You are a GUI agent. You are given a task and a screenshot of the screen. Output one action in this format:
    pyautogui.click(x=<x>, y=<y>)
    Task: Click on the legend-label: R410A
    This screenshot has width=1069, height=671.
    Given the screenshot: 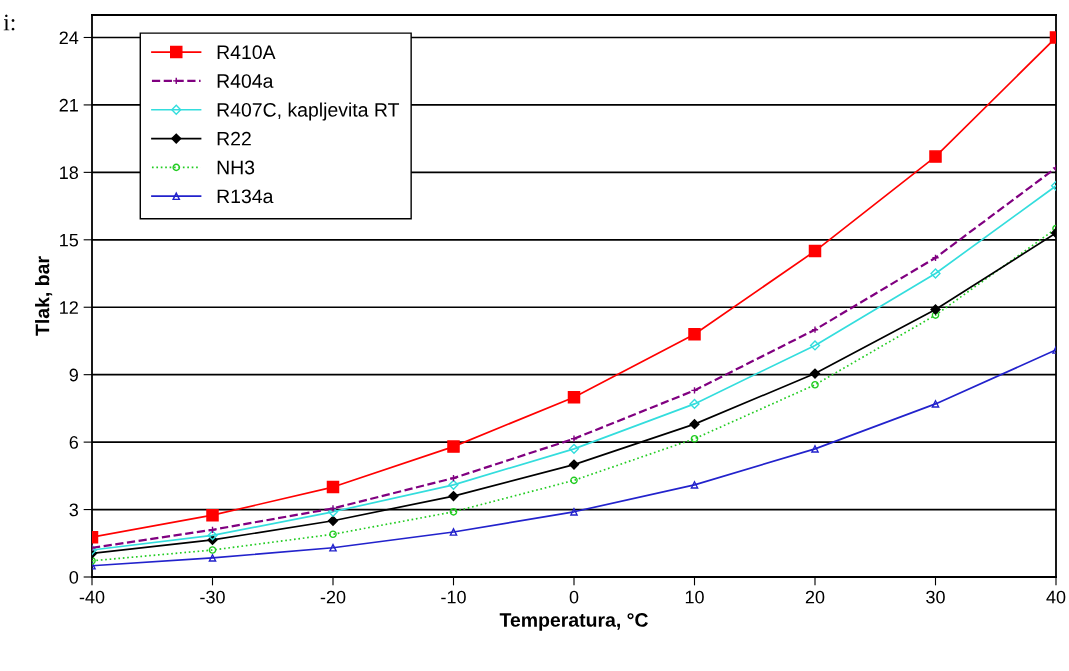 What is the action you would take?
    pyautogui.click(x=246, y=52)
    